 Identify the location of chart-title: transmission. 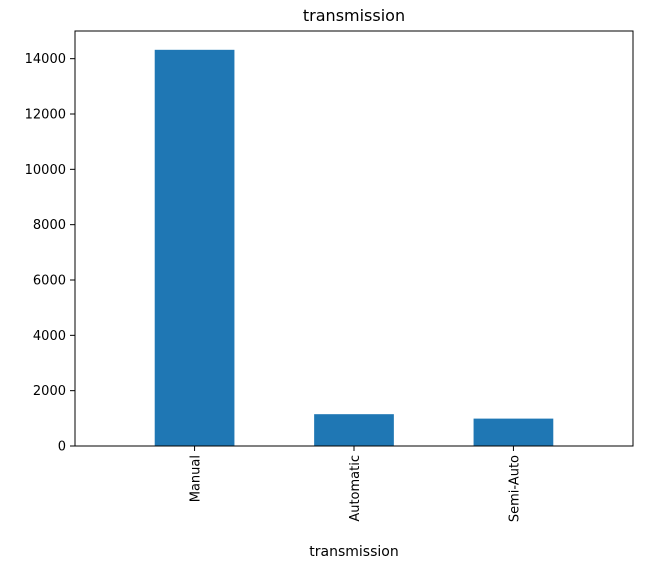
(354, 15).